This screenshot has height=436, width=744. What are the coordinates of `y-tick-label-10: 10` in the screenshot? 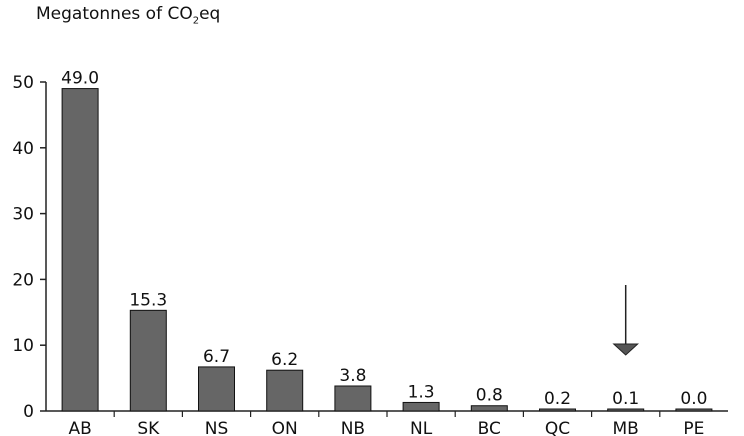 It's located at (23, 346).